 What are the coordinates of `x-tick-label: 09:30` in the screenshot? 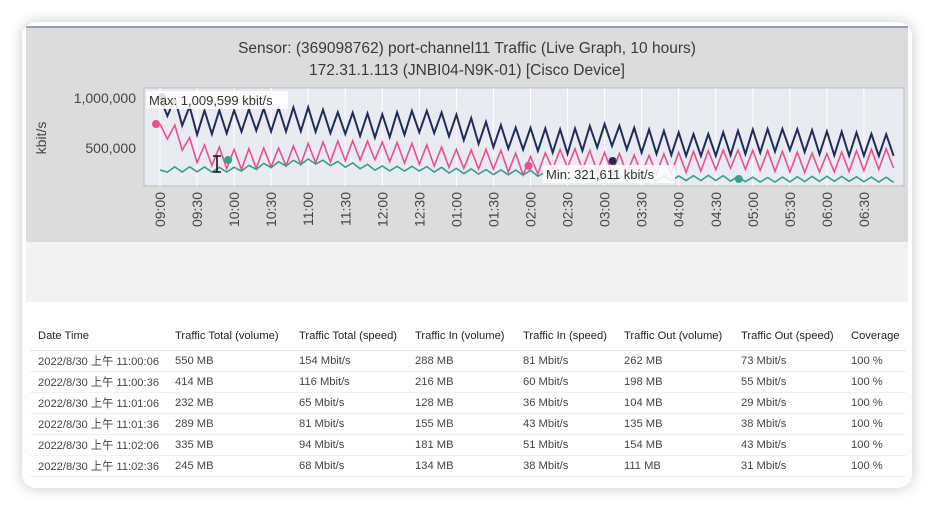 It's located at (197, 209).